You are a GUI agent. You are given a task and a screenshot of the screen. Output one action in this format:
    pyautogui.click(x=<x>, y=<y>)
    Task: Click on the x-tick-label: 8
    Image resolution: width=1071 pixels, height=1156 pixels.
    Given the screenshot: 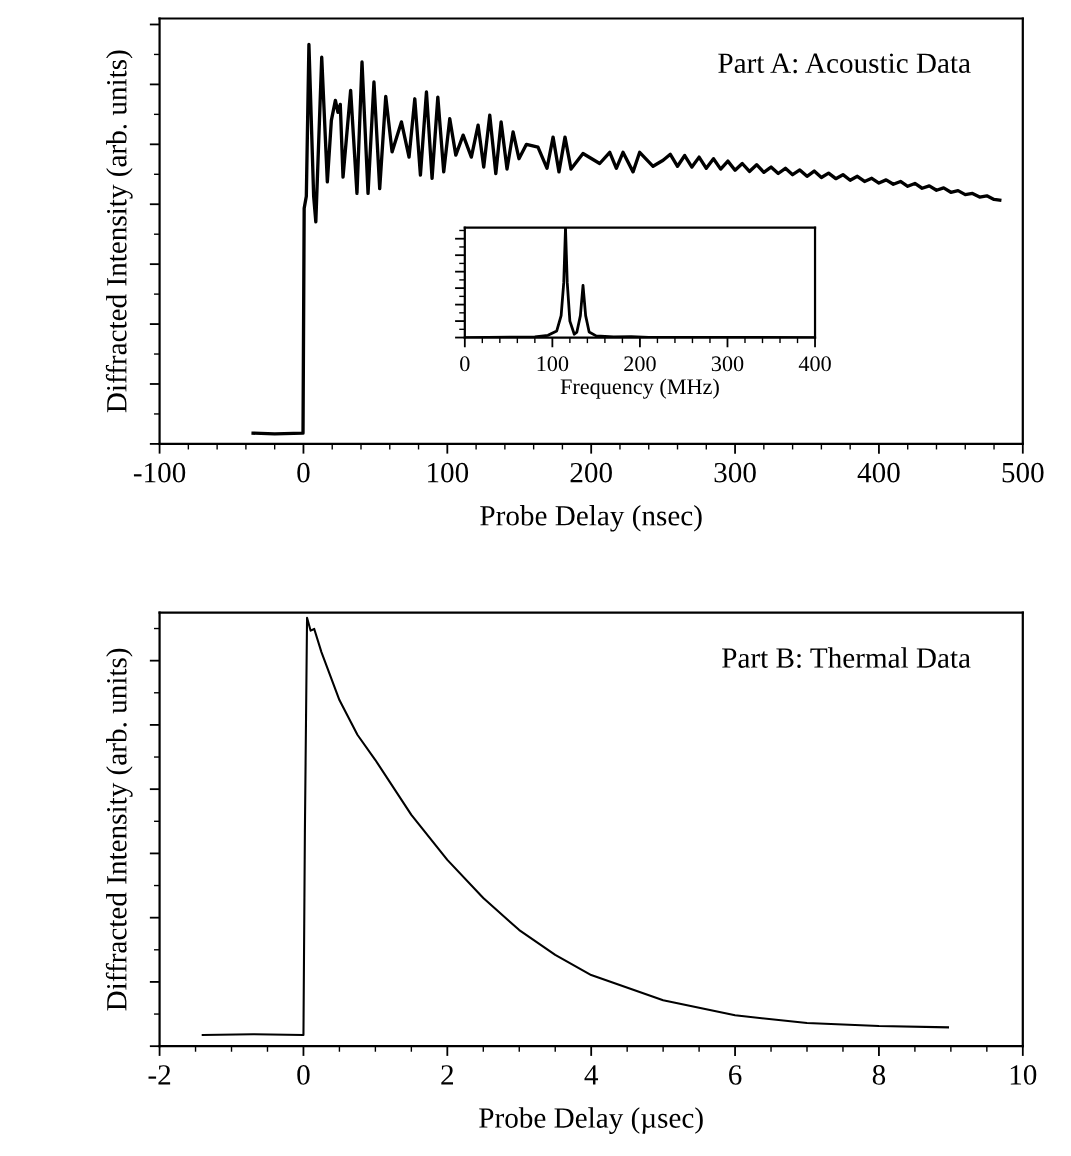 What is the action you would take?
    pyautogui.click(x=879, y=1075)
    